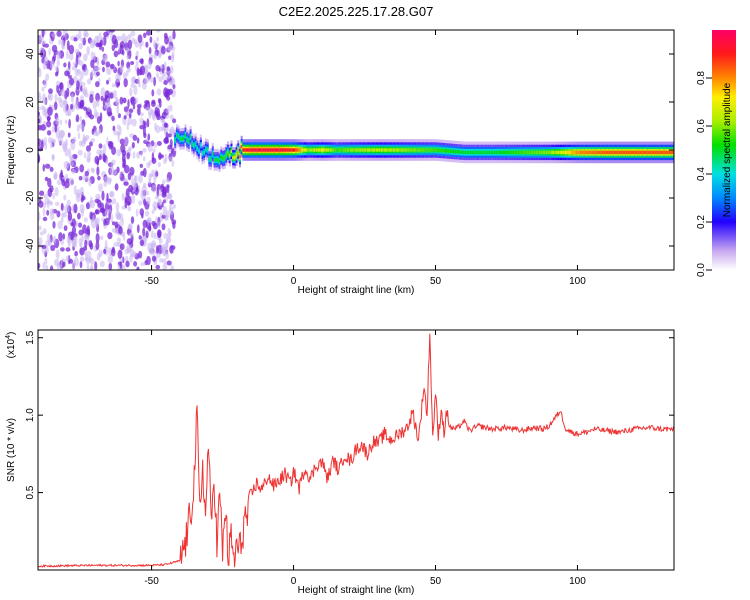 This screenshot has width=750, height=600. I want to click on x-tick-label: 50, so click(436, 281).